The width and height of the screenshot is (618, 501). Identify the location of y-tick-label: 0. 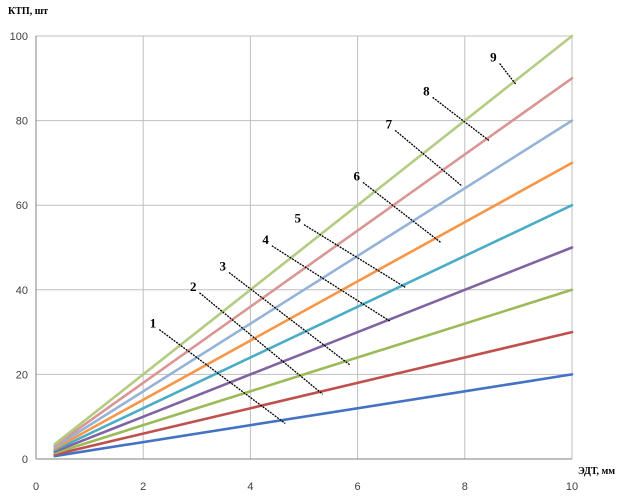
(25, 460).